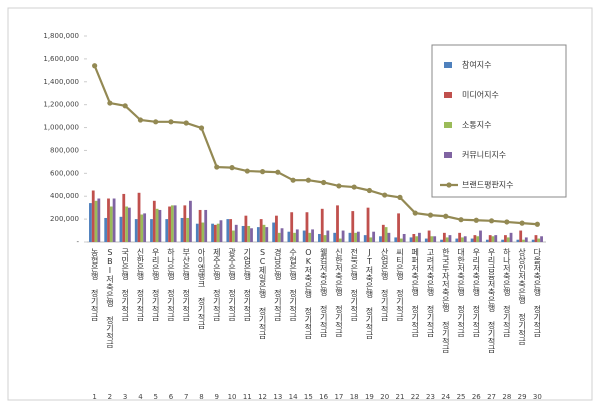 The image size is (600, 408). What do you see at coordinates (216, 284) in the screenshot?
I see `x-tick-label: 제주은행 정기적금` at bounding box center [216, 284].